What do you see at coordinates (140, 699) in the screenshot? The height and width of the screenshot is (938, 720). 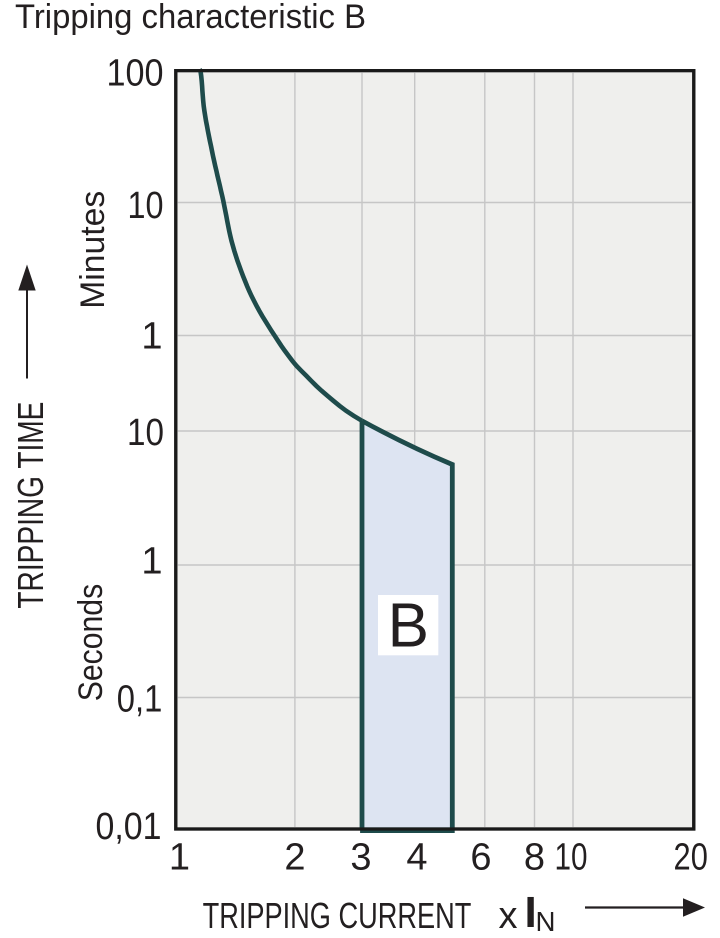 I see `svg-text: 0,1` at bounding box center [140, 699].